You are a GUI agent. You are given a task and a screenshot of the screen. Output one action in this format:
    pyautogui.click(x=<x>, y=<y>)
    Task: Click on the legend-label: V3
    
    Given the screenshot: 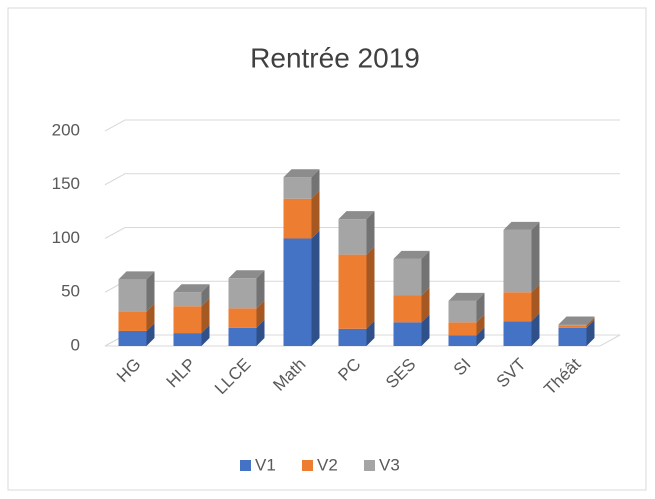 What is the action you would take?
    pyautogui.click(x=389, y=464)
    